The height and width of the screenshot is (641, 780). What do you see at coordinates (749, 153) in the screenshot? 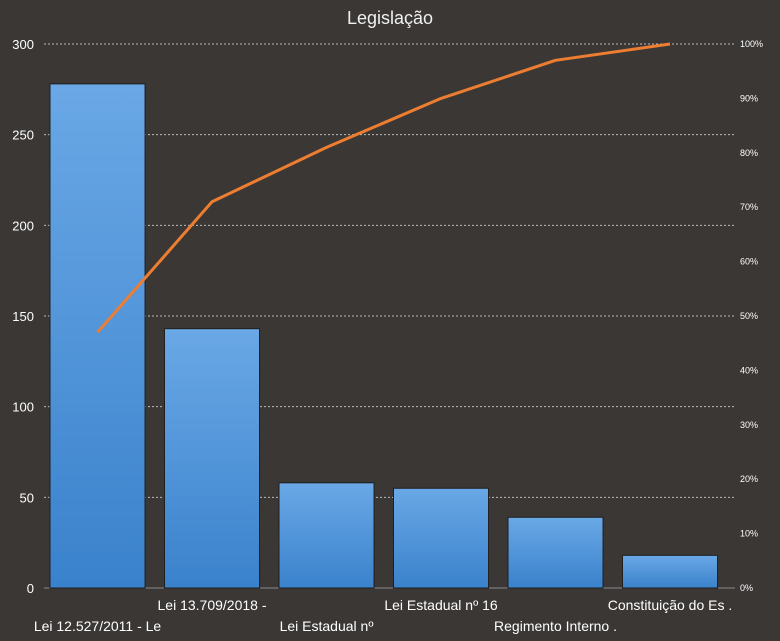
I see `y2-tick-label: 80%` at bounding box center [749, 153].